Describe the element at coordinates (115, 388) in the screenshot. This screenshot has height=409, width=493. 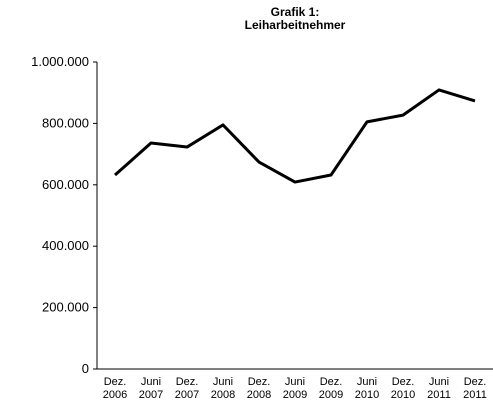
I see `x-tick-label: Dez. 2006` at that location.